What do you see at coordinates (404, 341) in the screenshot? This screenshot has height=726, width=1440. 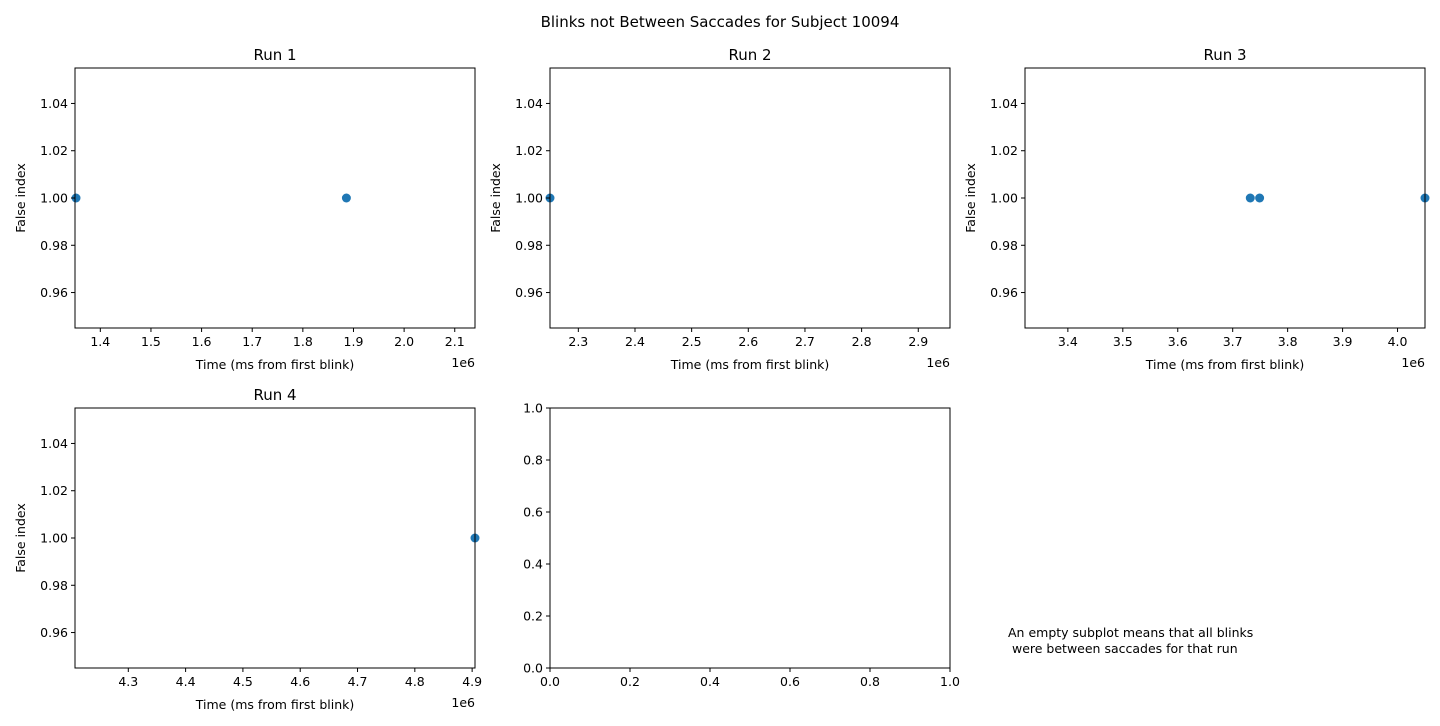 I see `x-tick-label: 2.0` at bounding box center [404, 341].